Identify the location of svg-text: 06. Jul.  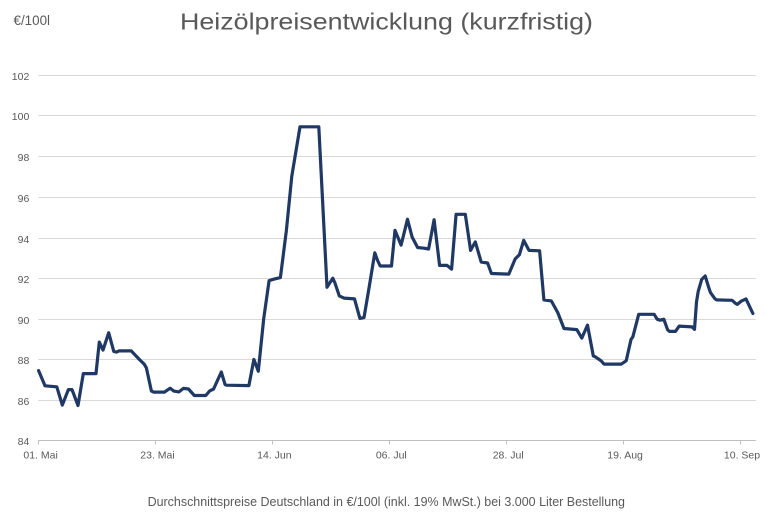
(391, 456).